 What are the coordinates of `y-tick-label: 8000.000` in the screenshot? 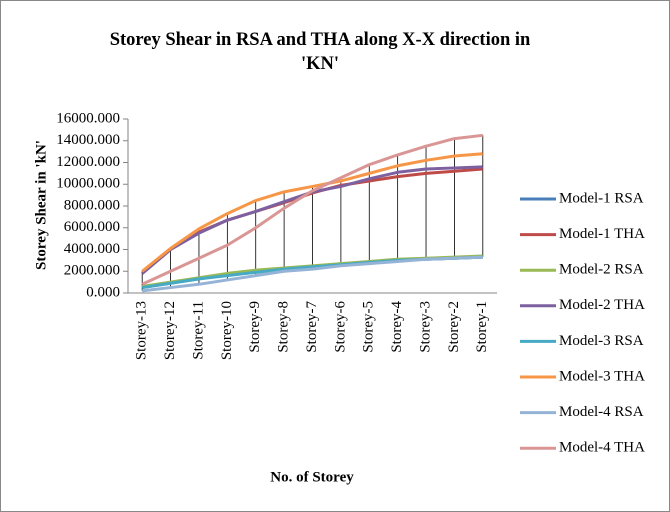 It's located at (92, 205).